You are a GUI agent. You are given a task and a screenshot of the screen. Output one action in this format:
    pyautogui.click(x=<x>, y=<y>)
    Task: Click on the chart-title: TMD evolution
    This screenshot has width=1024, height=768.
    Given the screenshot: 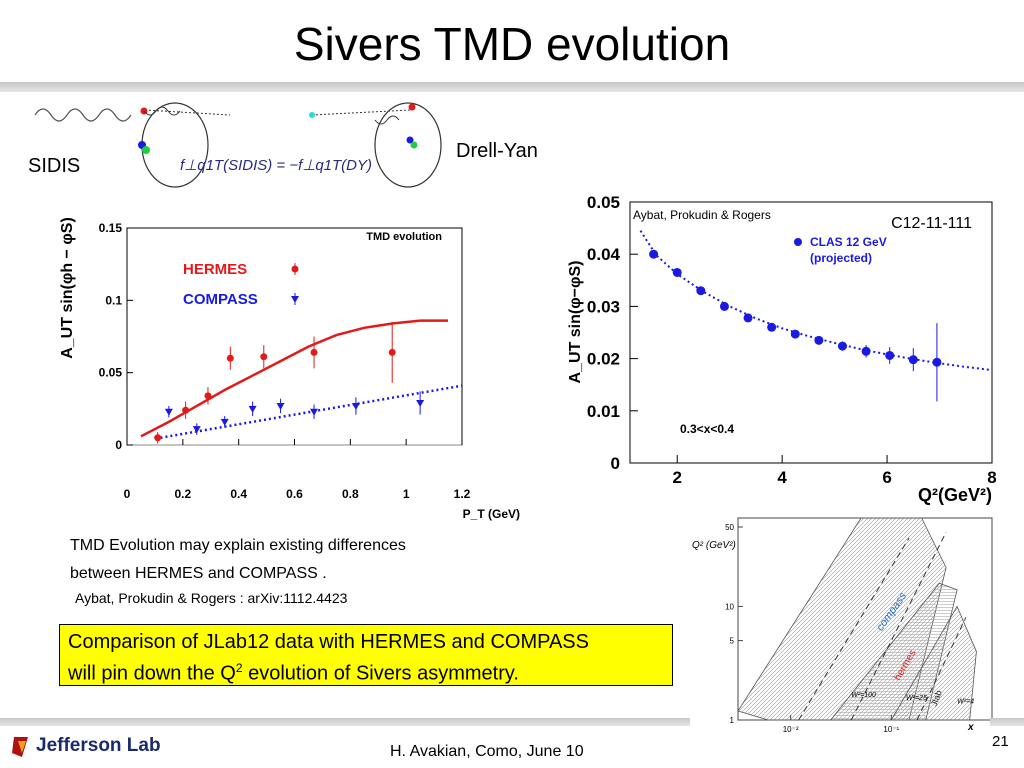 What is the action you would take?
    pyautogui.click(x=404, y=237)
    